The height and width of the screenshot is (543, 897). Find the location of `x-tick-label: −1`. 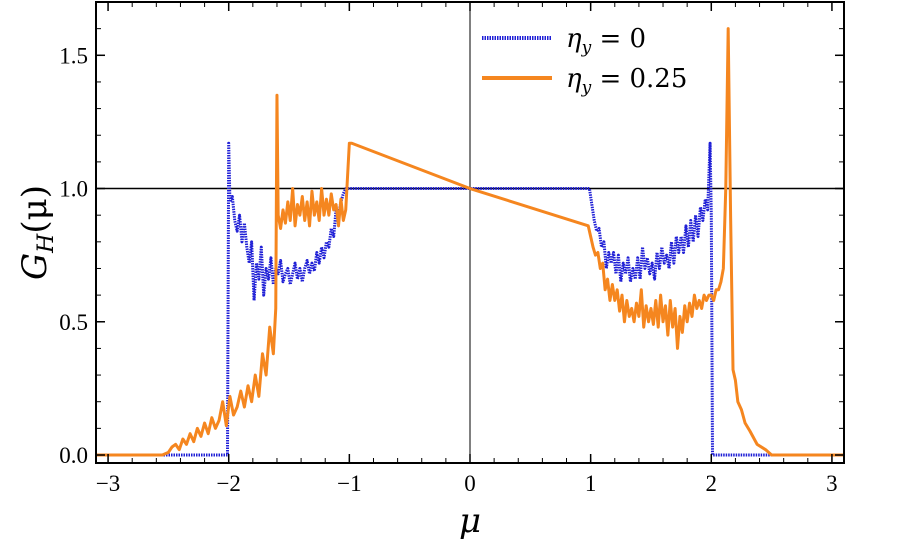

x-tick-label: −1 is located at coordinates (349, 483).